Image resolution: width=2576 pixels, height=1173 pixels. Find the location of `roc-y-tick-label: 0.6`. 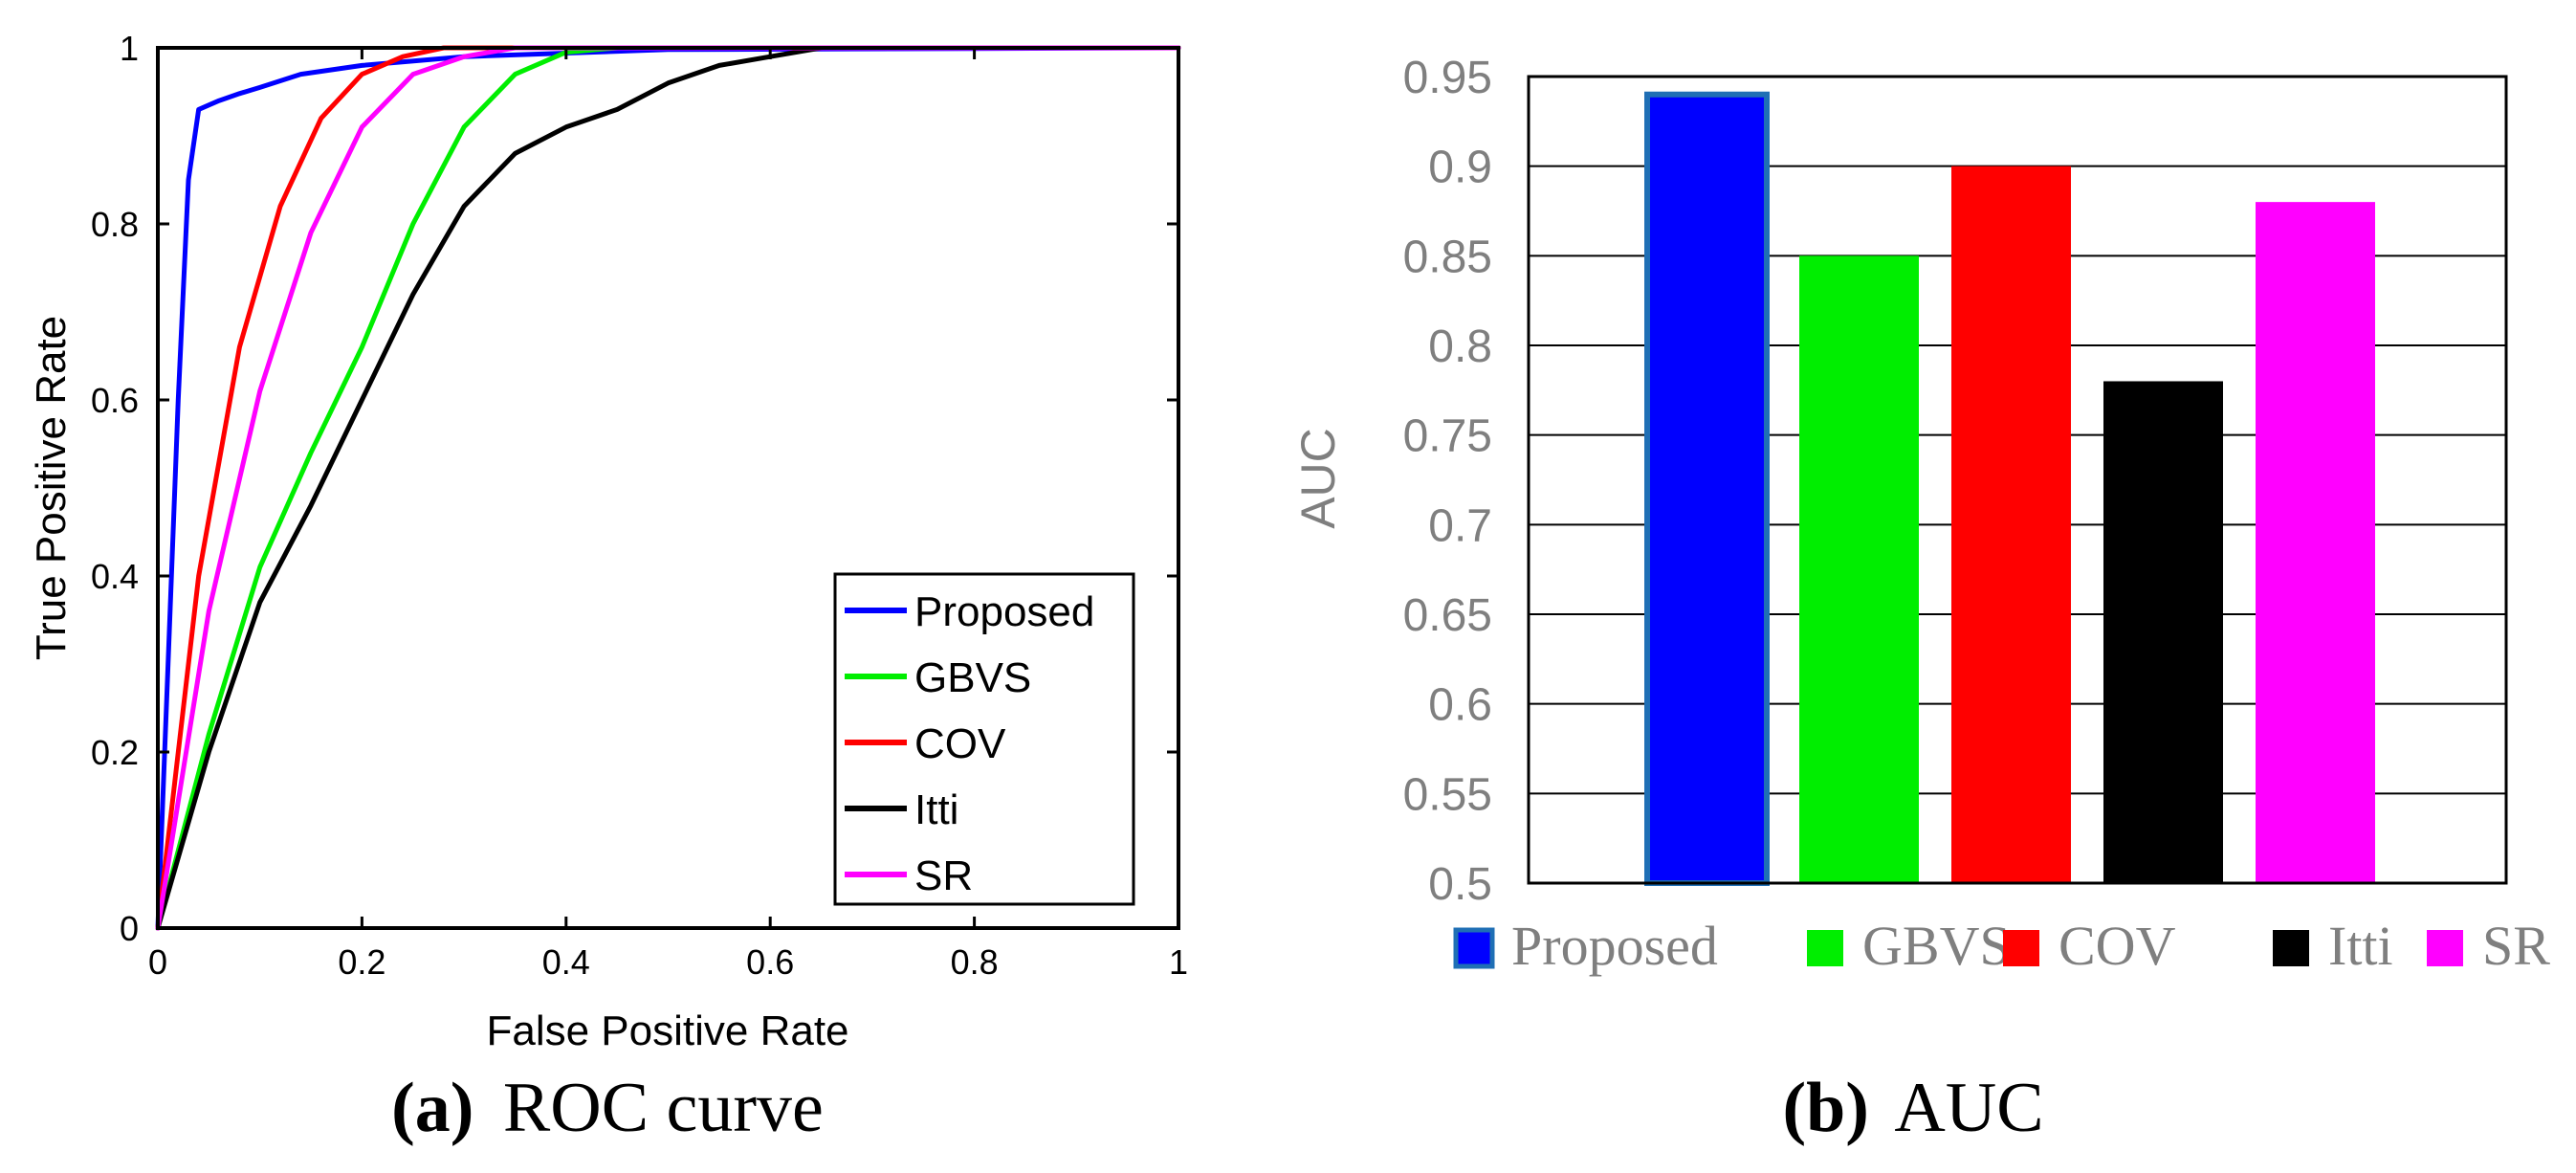

roc-y-tick-label: 0.6 is located at coordinates (115, 400).